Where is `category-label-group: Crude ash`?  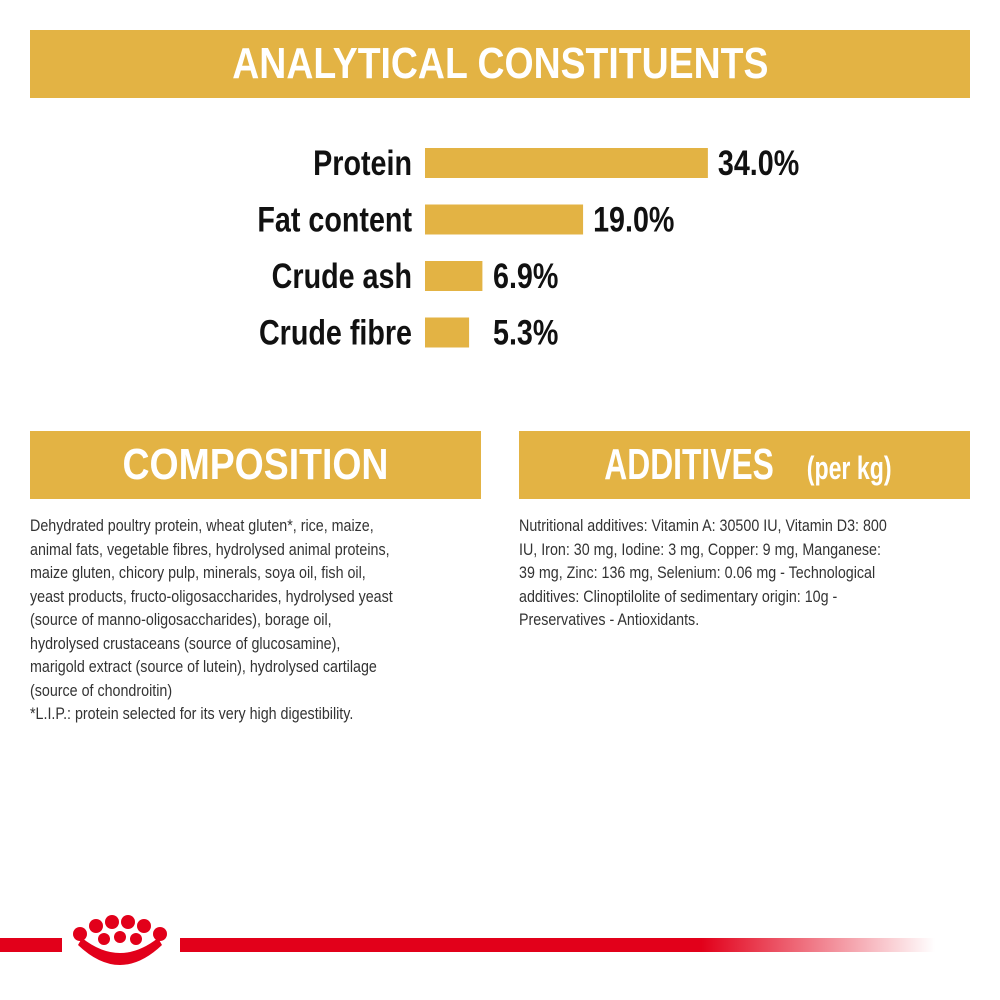
category-label-group: Crude ash is located at coordinates (342, 275).